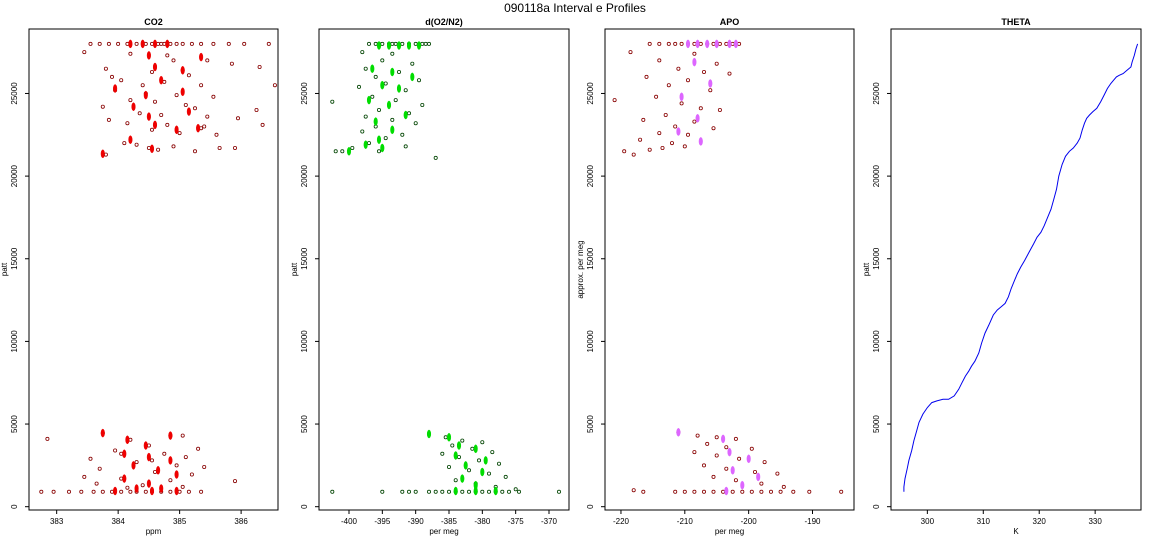  What do you see at coordinates (4, 269) in the screenshot?
I see `y-axis-label: patt` at bounding box center [4, 269].